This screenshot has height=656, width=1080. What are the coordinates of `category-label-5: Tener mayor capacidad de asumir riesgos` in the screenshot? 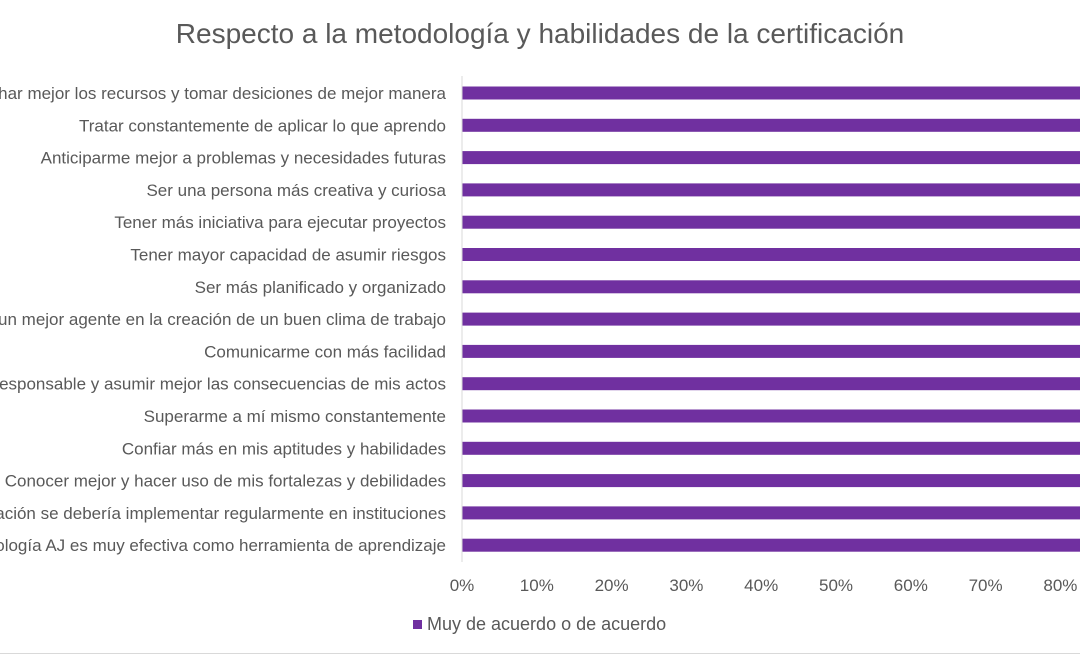 It's located at (288, 255).